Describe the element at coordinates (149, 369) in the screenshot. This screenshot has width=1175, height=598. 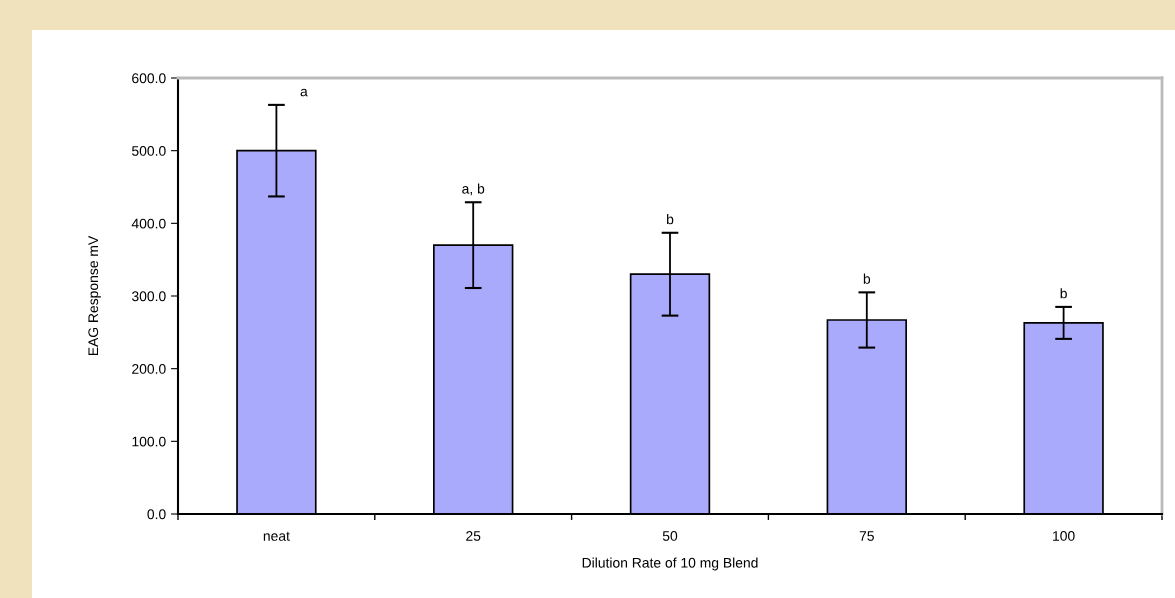
I see `y-tick-label: 200.0` at that location.